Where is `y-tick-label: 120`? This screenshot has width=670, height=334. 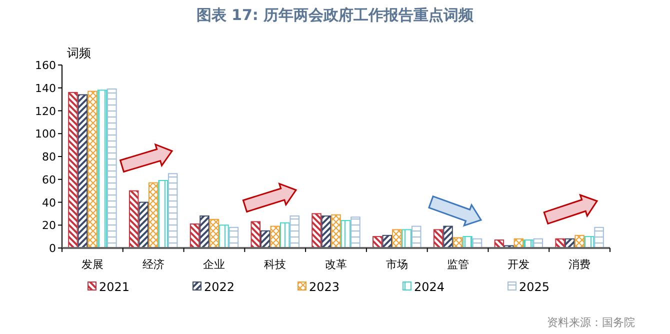 y-tick-label: 120 is located at coordinates (45, 111).